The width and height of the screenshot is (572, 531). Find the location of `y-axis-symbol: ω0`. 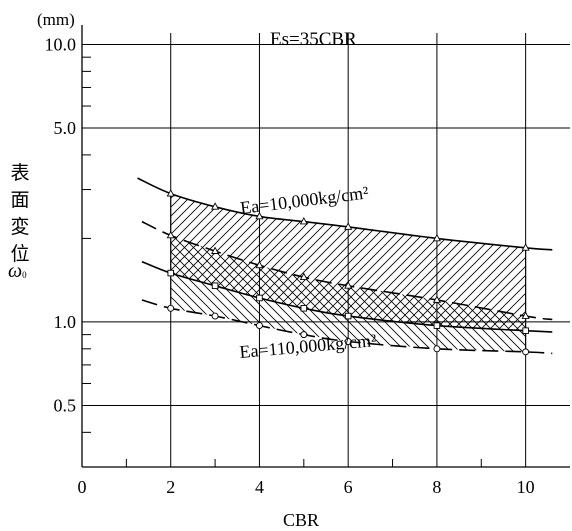

y-axis-symbol: ω0 is located at coordinates (17, 271).